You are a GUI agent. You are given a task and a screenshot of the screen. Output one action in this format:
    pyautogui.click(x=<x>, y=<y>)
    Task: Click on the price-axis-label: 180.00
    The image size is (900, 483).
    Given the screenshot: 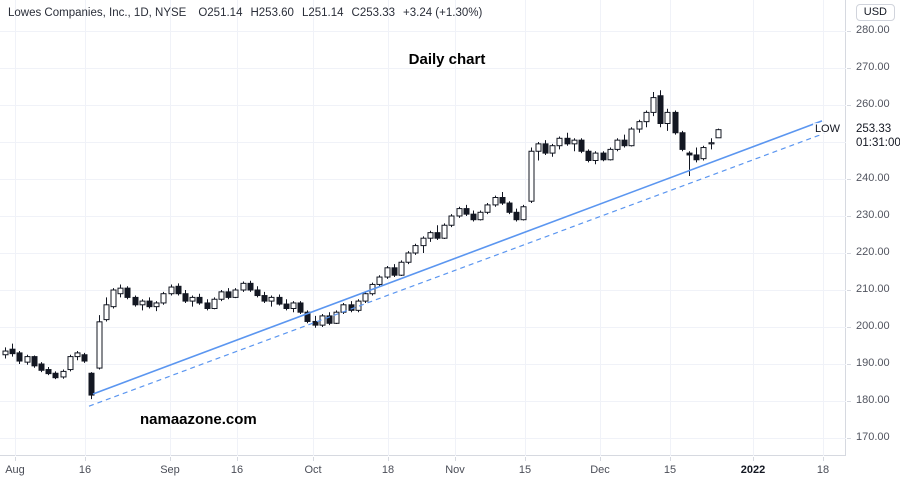 What is the action you would take?
    pyautogui.click(x=873, y=400)
    